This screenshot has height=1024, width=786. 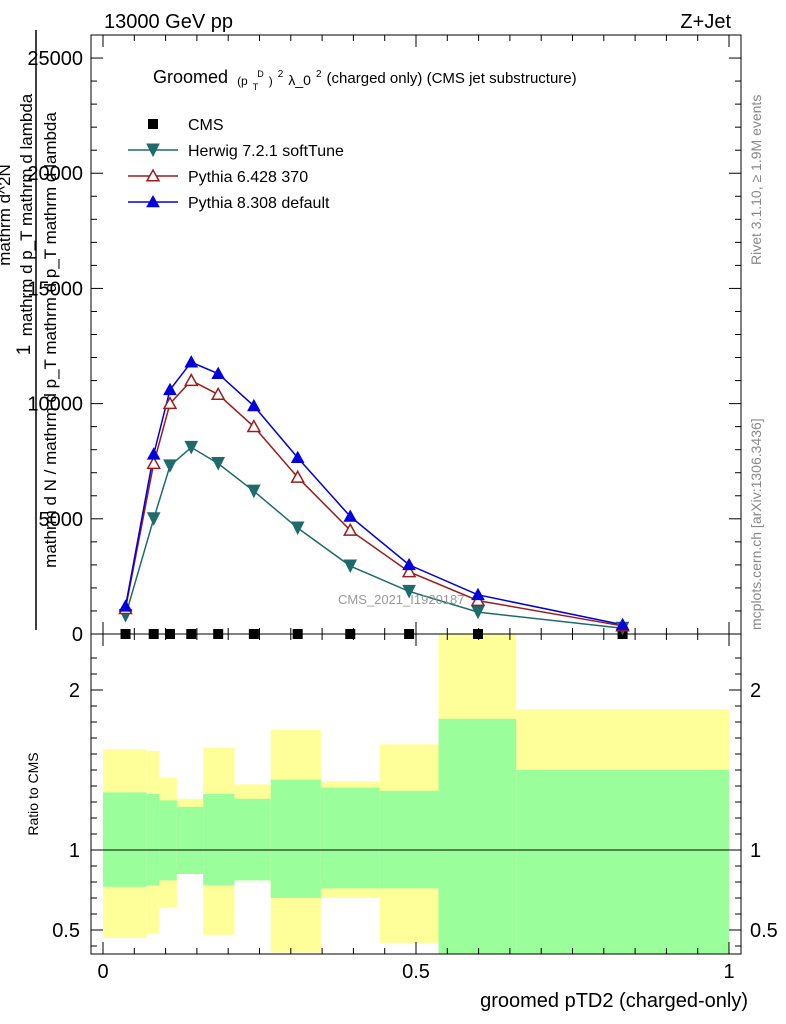 I want to click on ylabel-numerator: 1, so click(x=24, y=350).